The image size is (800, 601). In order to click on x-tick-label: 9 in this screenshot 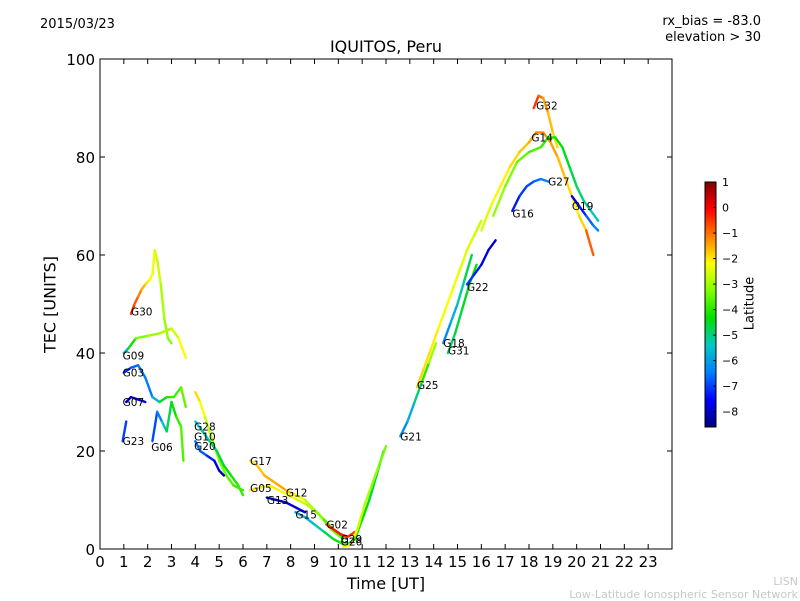, I will do `click(315, 562)`.